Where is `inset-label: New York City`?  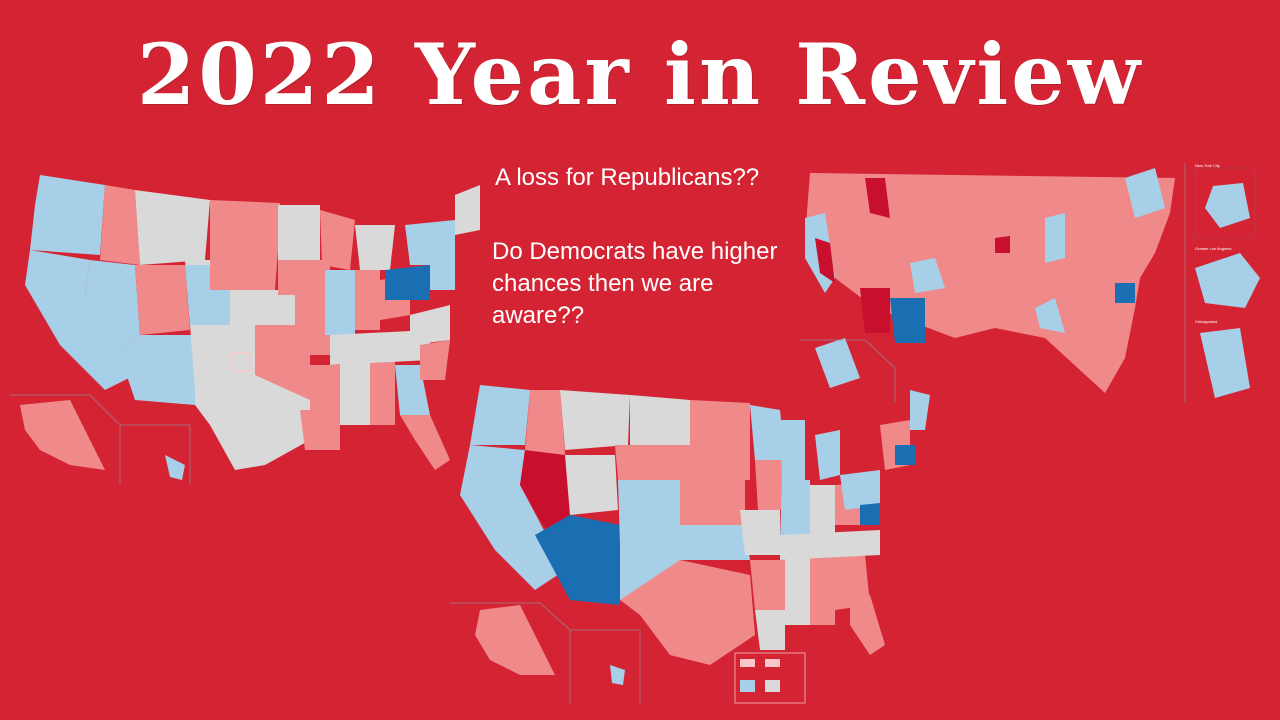
inset-label: New York City is located at coordinates (1207, 165).